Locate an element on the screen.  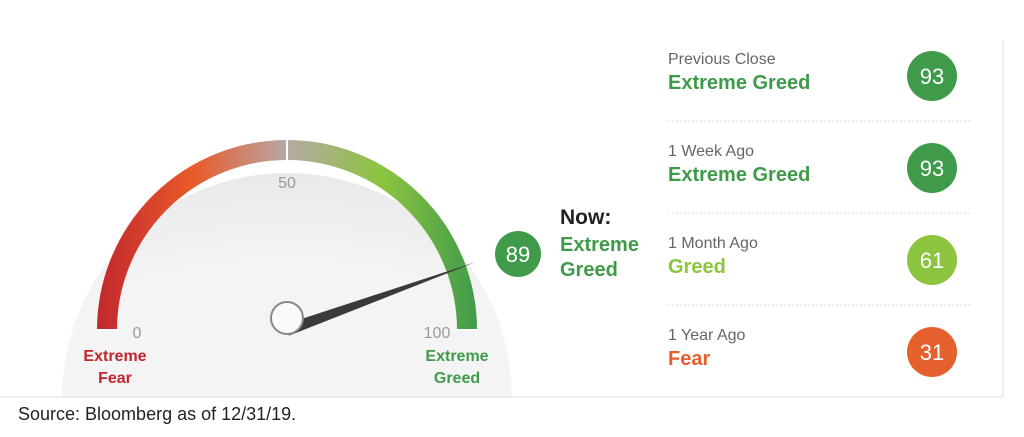
value-label: 89 is located at coordinates (518, 254).